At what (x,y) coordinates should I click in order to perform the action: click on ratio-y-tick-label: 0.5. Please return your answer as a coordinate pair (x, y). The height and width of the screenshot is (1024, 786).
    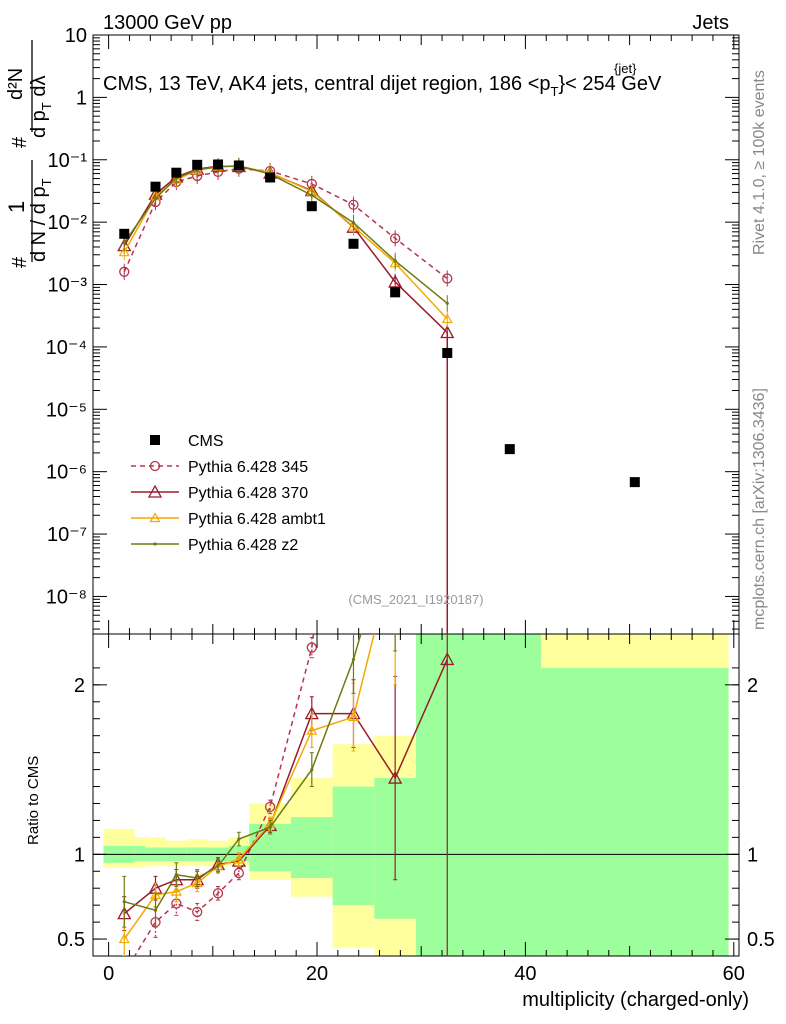
    Looking at the image, I should click on (71, 940).